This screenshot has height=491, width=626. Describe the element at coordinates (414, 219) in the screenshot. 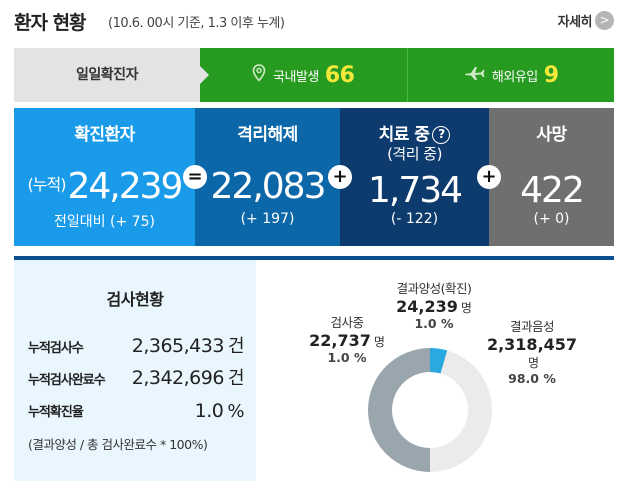

I see `treating-delta: (- 122)` at that location.